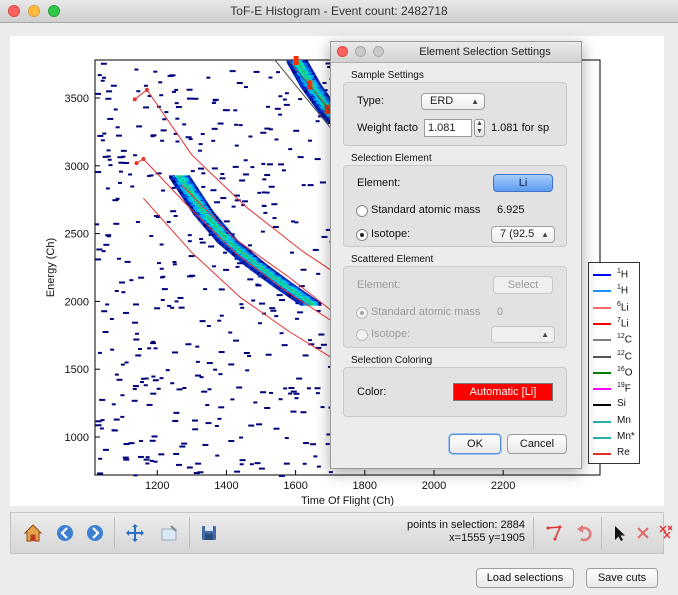 This screenshot has height=595, width=678. I want to click on standard-mass-radio, so click(362, 211).